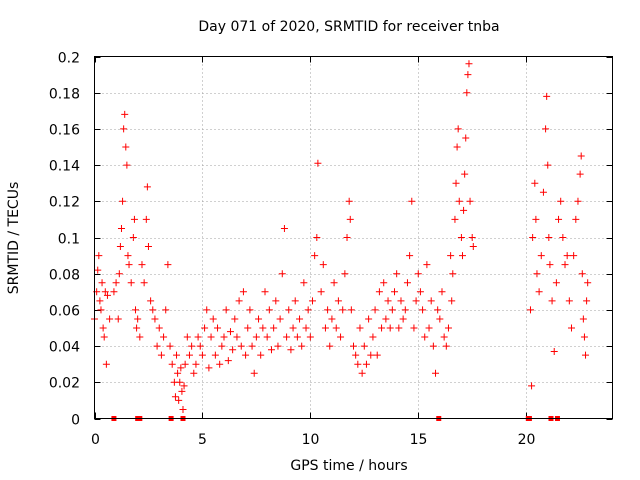 This screenshot has height=480, width=640. Describe the element at coordinates (69, 240) in the screenshot. I see `y-tick-label: 0.1` at that location.